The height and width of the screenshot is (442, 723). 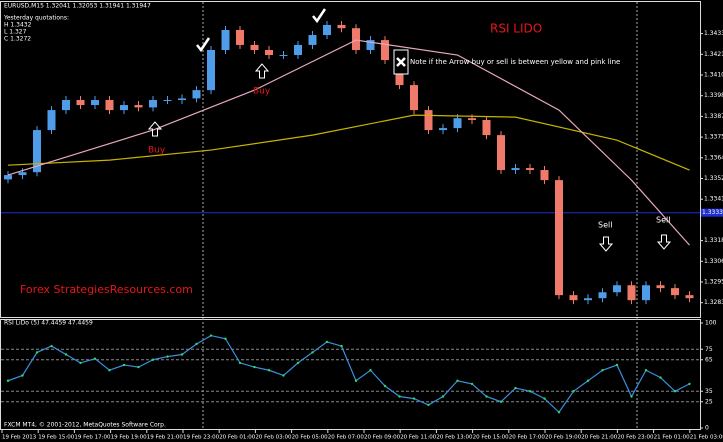 I want to click on close-icon, so click(x=401, y=62).